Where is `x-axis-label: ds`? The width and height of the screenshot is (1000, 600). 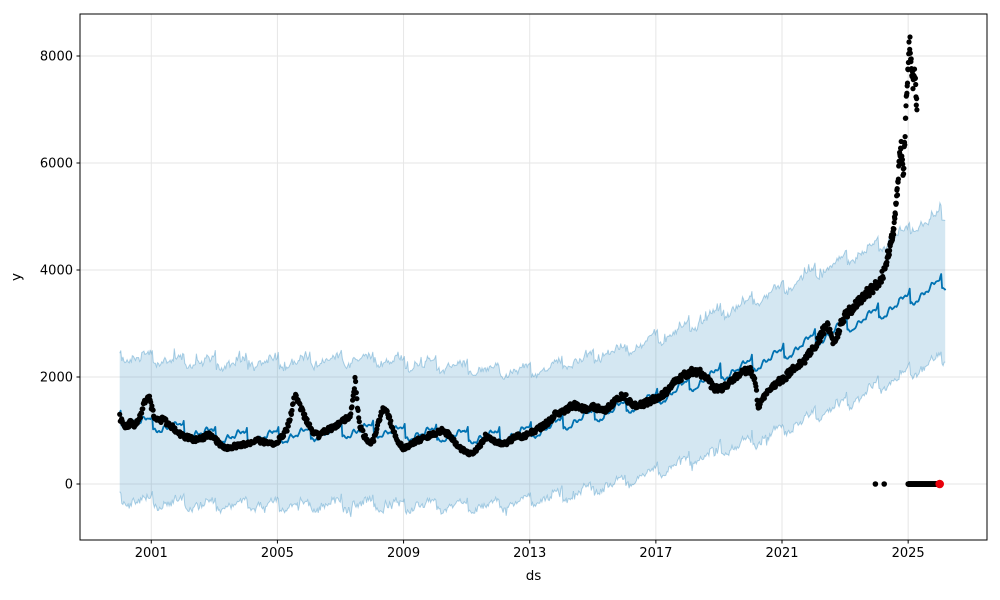
x-axis-label: ds is located at coordinates (533, 576).